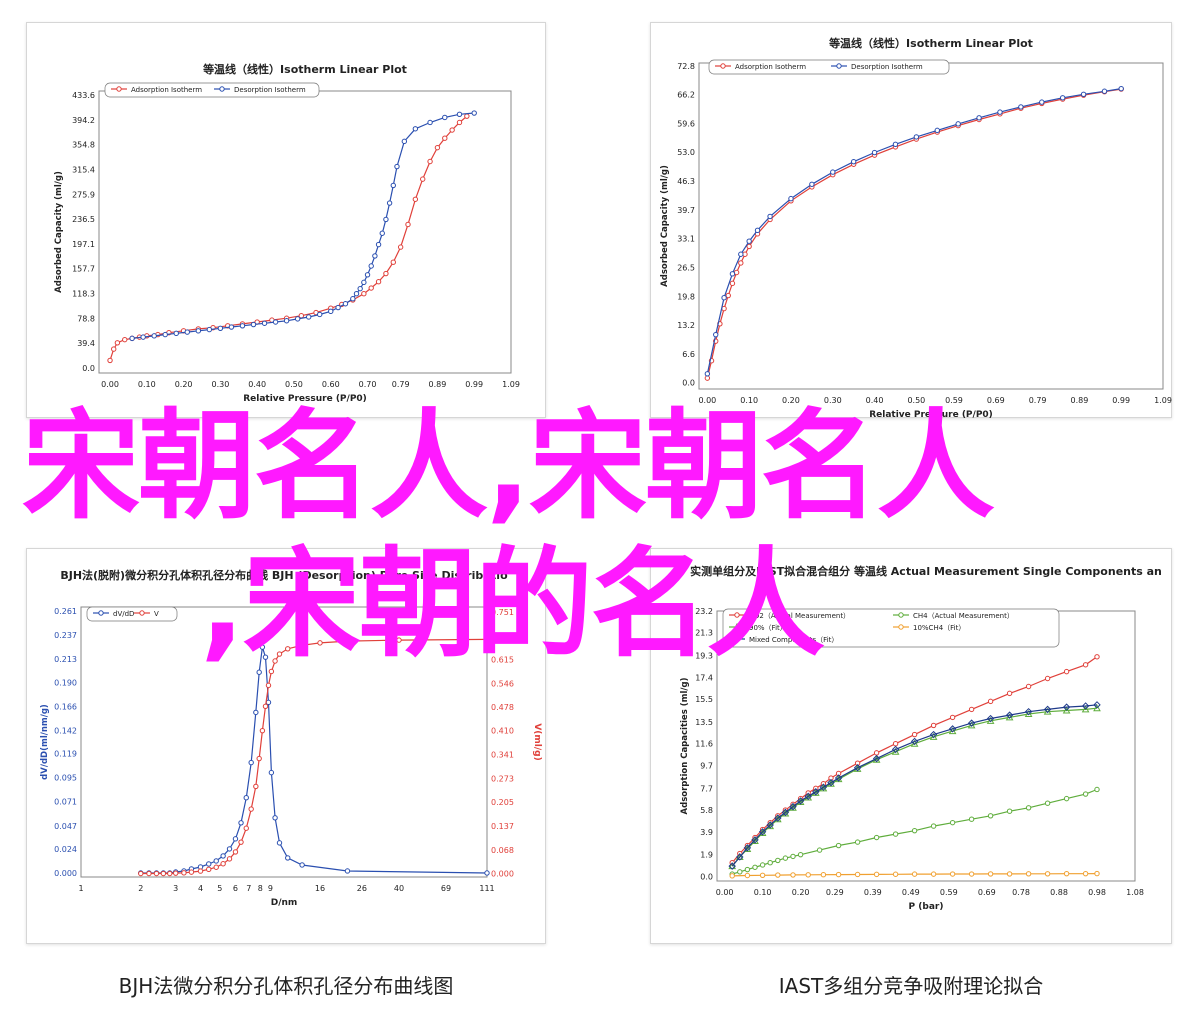 This screenshot has width=1200, height=1032. What do you see at coordinates (65, 659) in the screenshot?
I see `y-tick-label: 0.213` at bounding box center [65, 659].